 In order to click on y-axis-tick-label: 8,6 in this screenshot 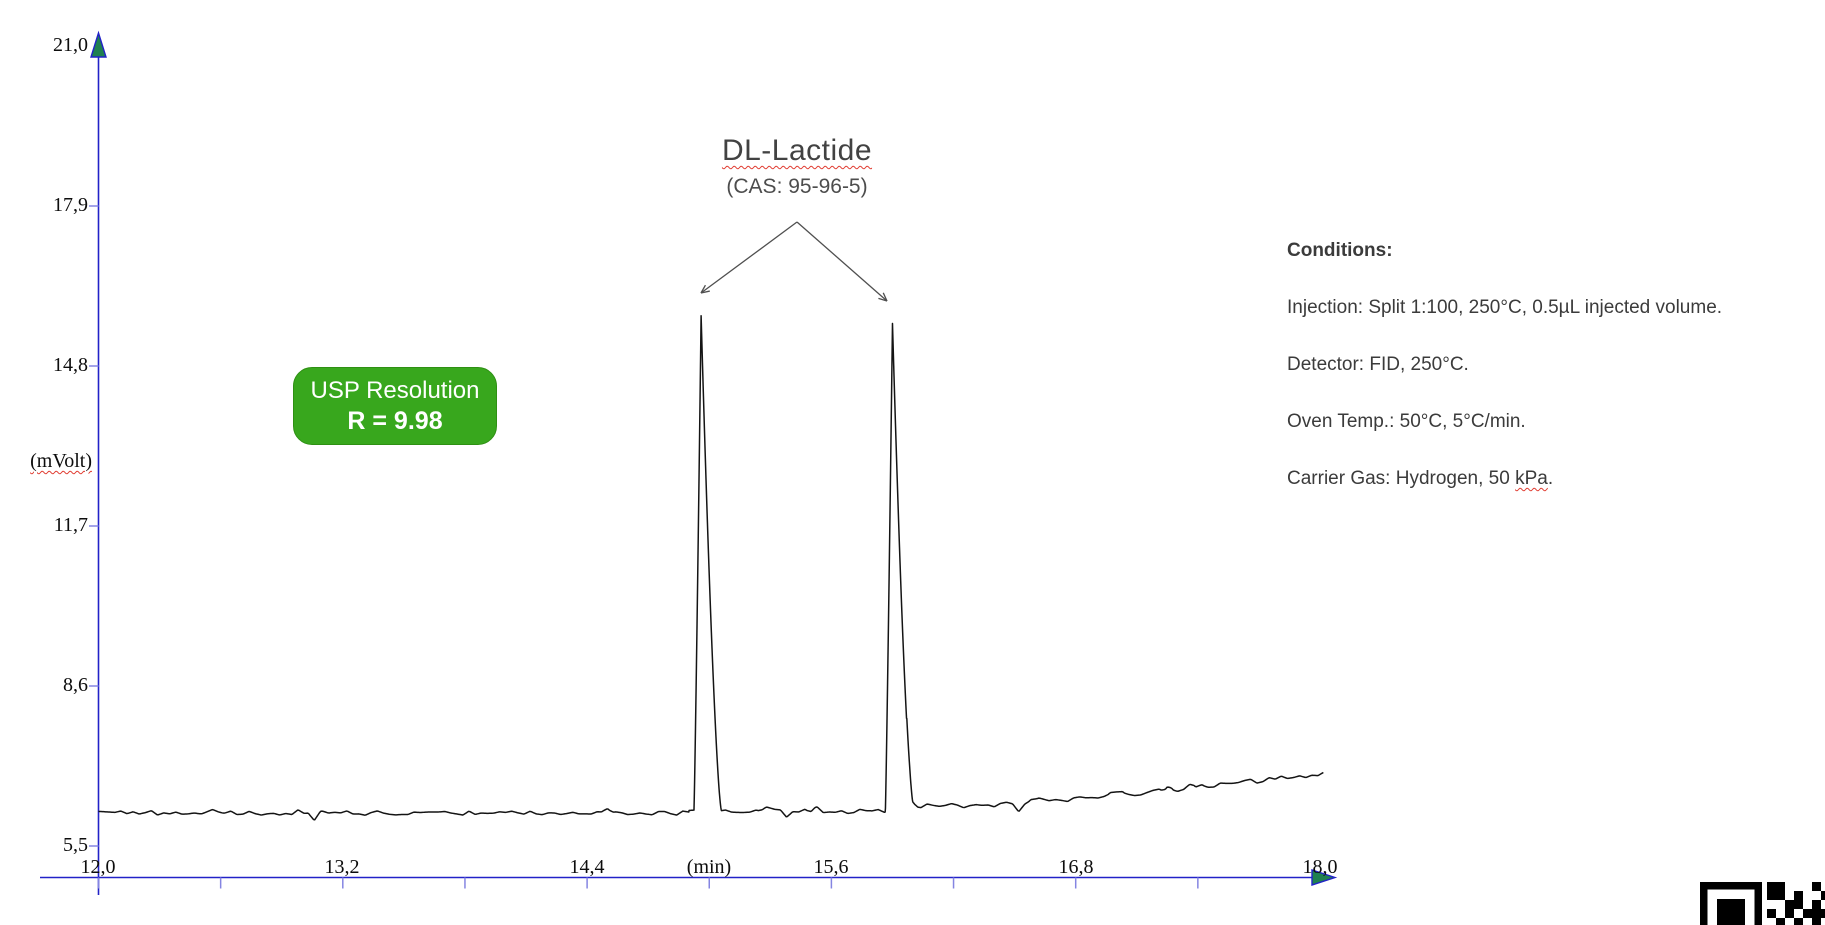, I will do `click(75, 685)`.